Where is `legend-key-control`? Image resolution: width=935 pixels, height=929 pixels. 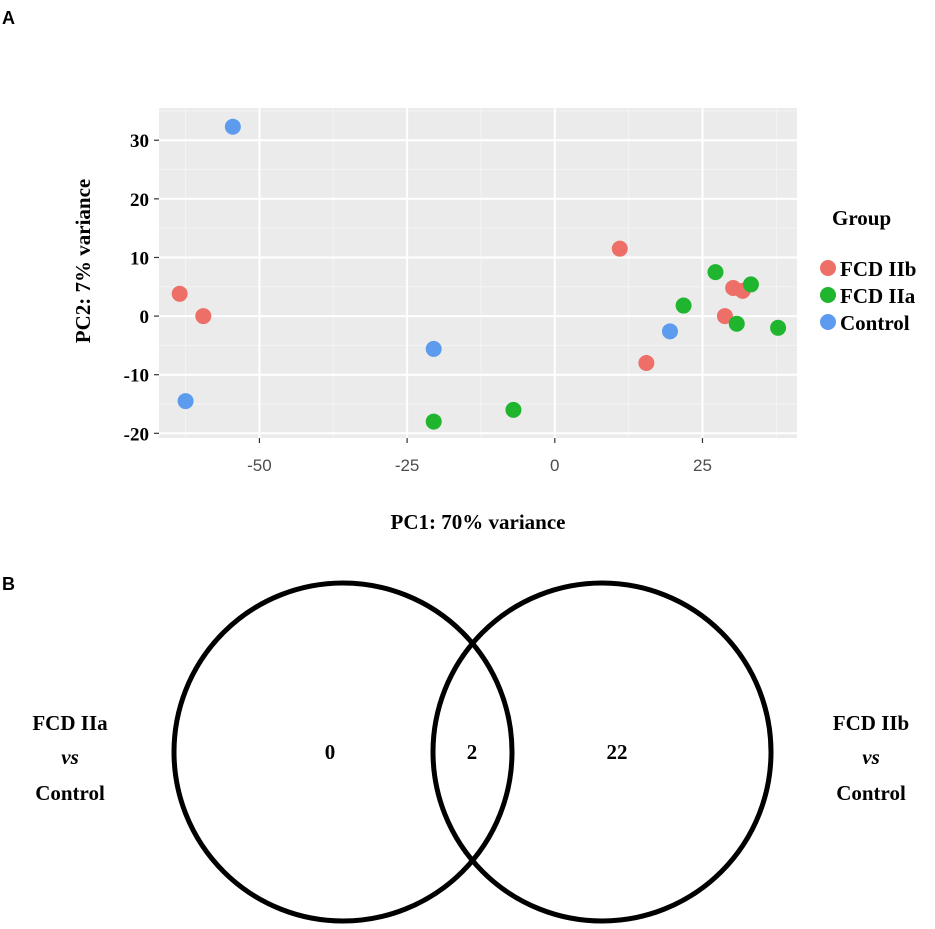 legend-key-control is located at coordinates (828, 322).